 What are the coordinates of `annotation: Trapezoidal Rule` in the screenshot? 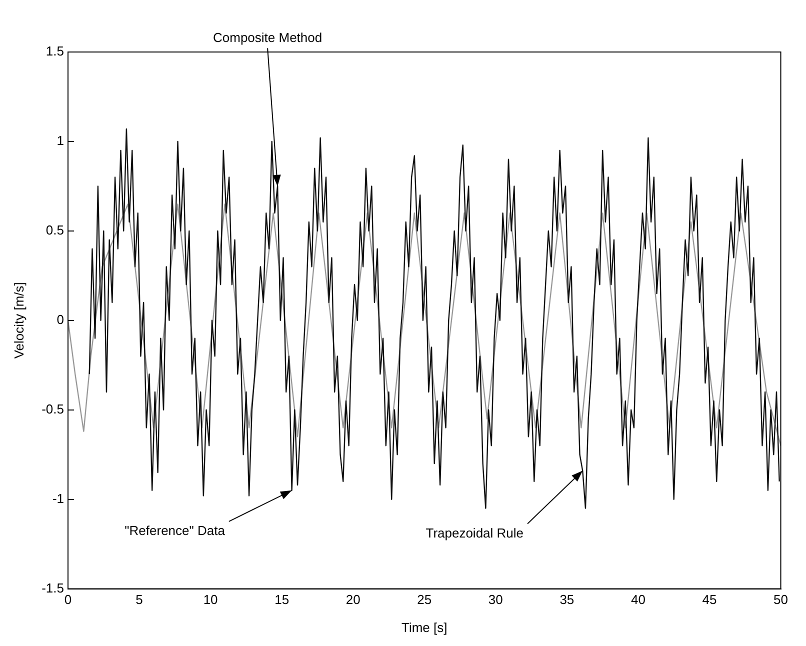 It's located at (475, 532).